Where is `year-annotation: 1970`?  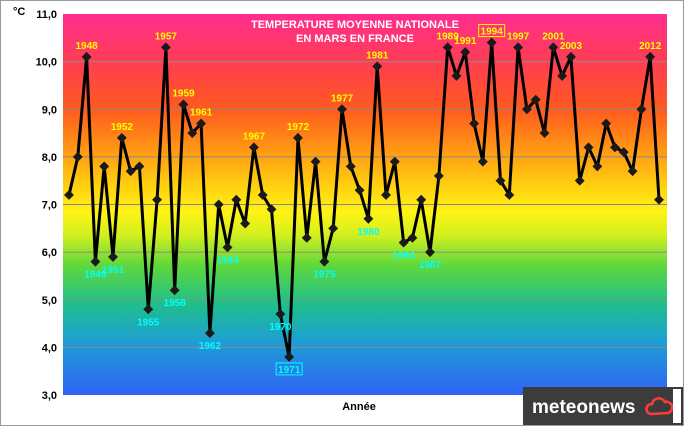 year-annotation: 1970 is located at coordinates (280, 327).